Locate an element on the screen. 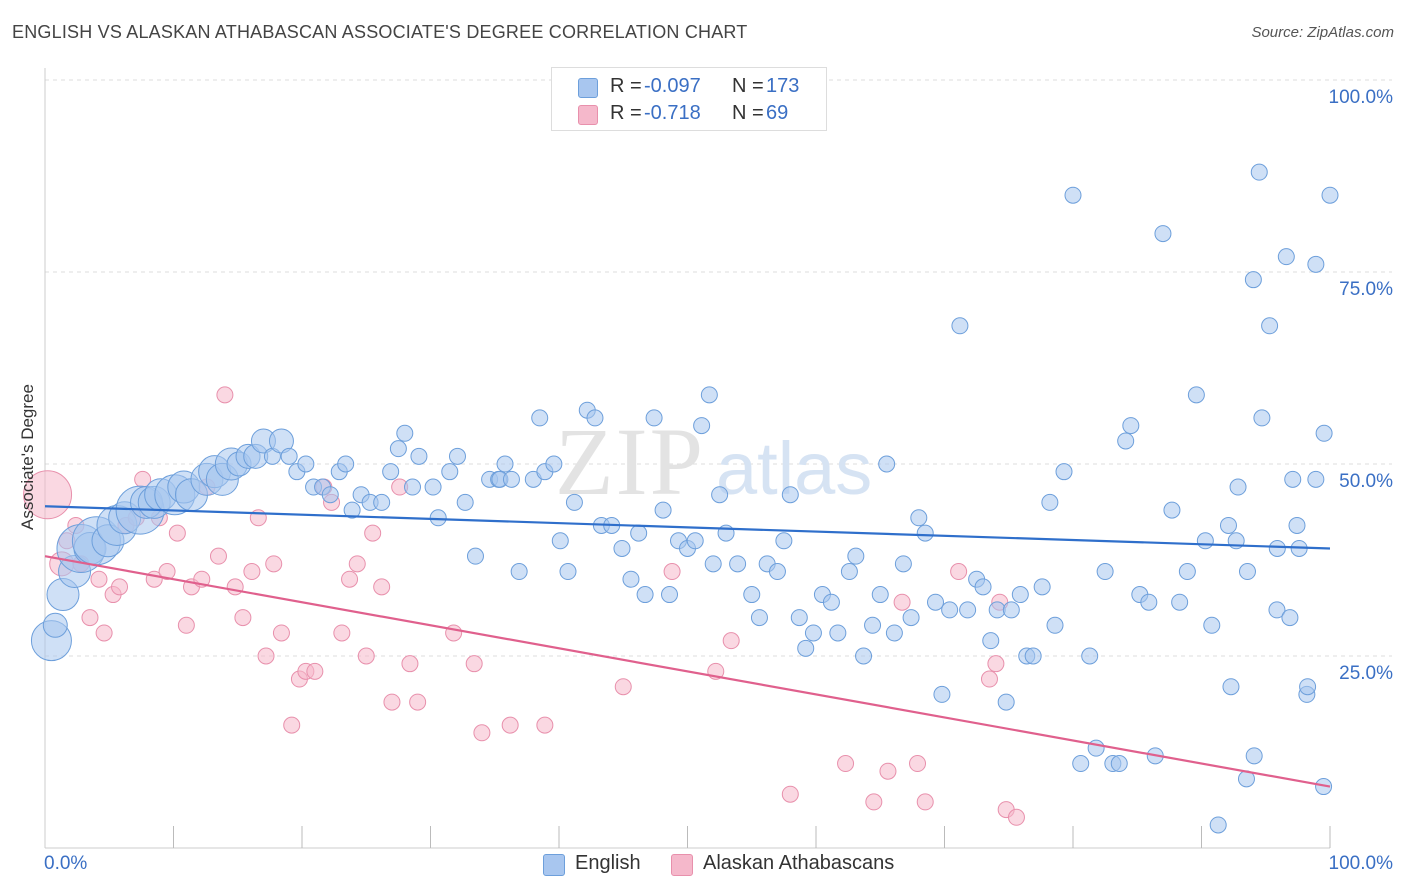 The height and width of the screenshot is (892, 1406). r-value: -0.718 is located at coordinates (672, 113).